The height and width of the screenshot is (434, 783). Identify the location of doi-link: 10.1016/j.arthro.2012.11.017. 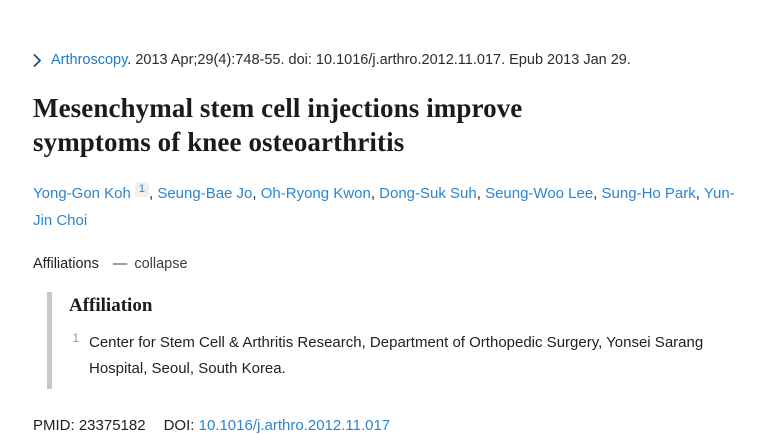
(294, 425).